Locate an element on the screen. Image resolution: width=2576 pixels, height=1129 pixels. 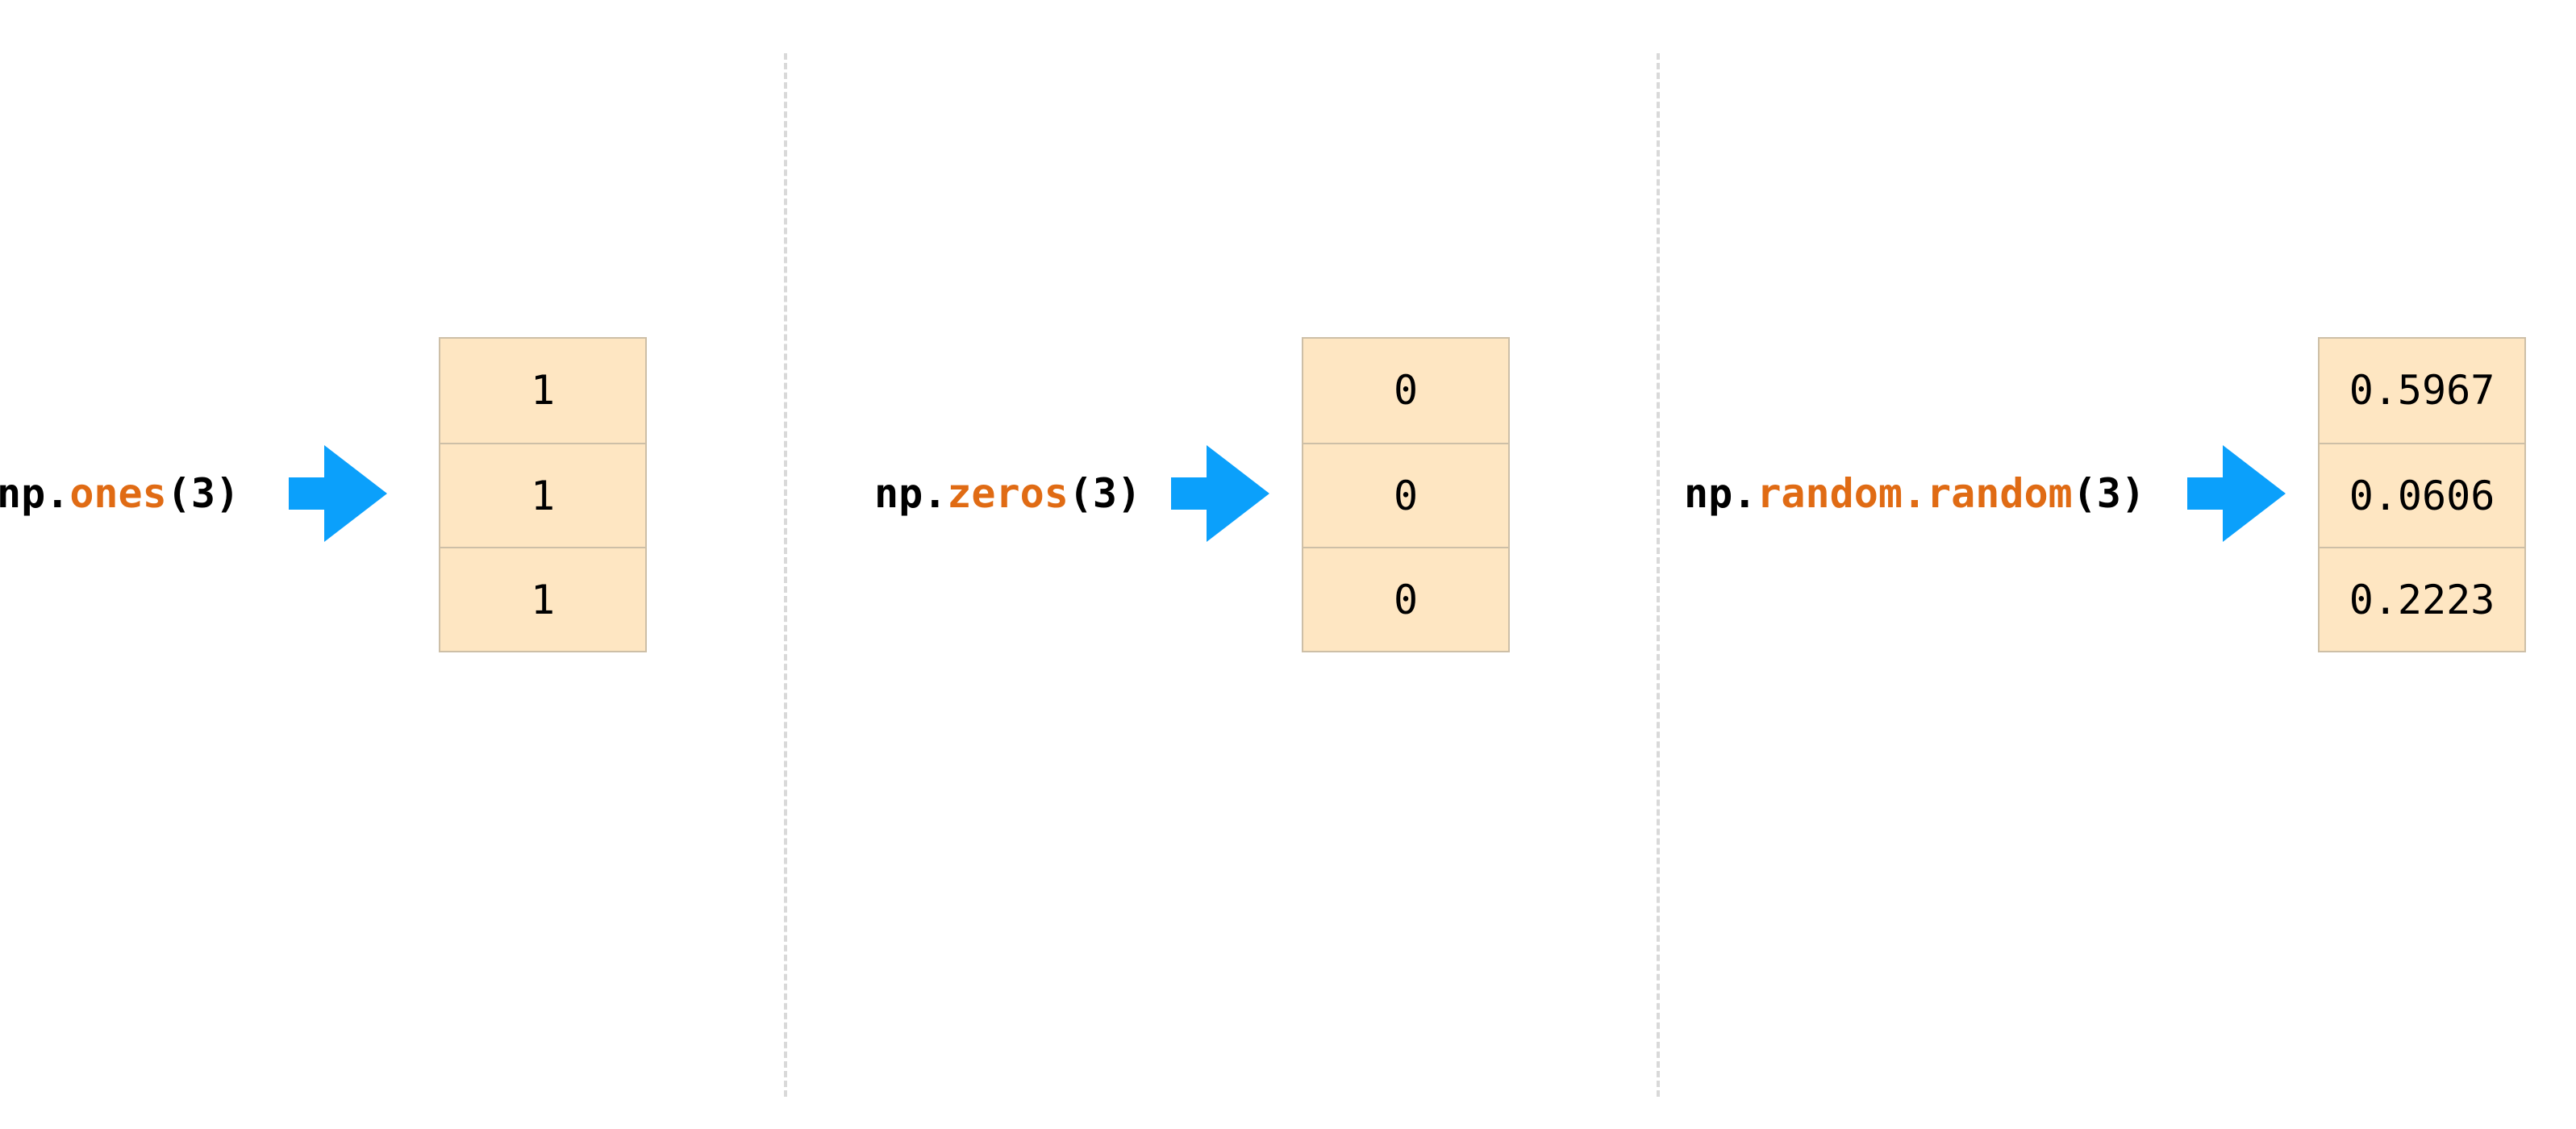
code-expression-zeros: np.zeros(3) is located at coordinates (1007, 493).